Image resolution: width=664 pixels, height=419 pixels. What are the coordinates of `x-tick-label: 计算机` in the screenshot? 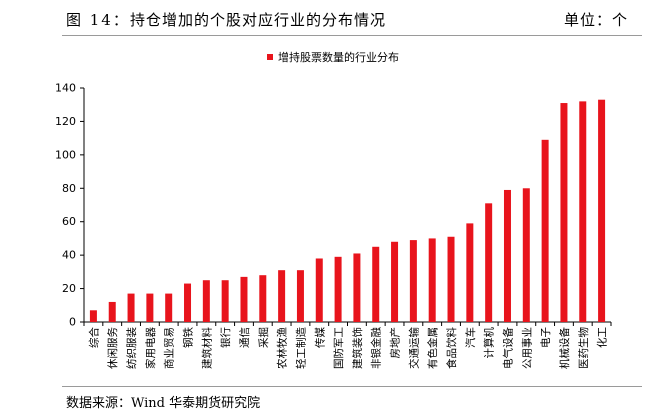 It's located at (489, 343).